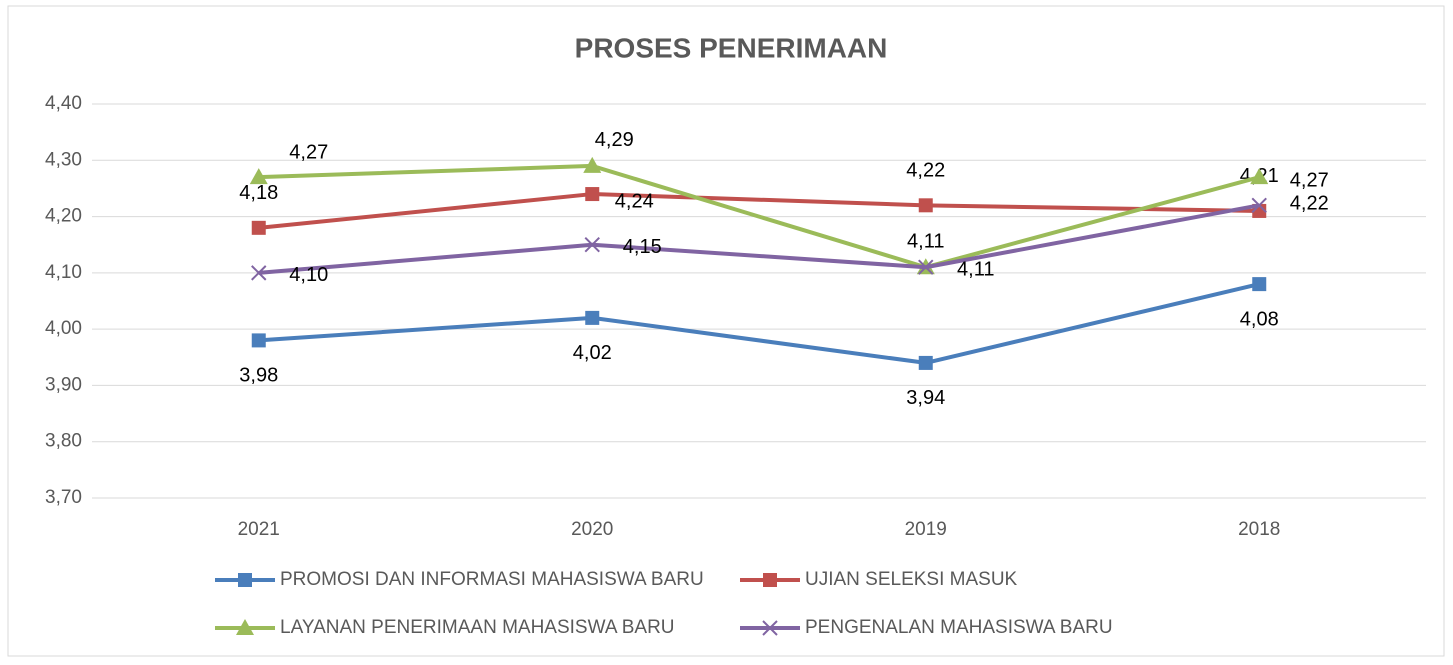 Image resolution: width=1453 pixels, height=665 pixels. Describe the element at coordinates (63, 272) in the screenshot. I see `y-tick-label: 4,10` at that location.